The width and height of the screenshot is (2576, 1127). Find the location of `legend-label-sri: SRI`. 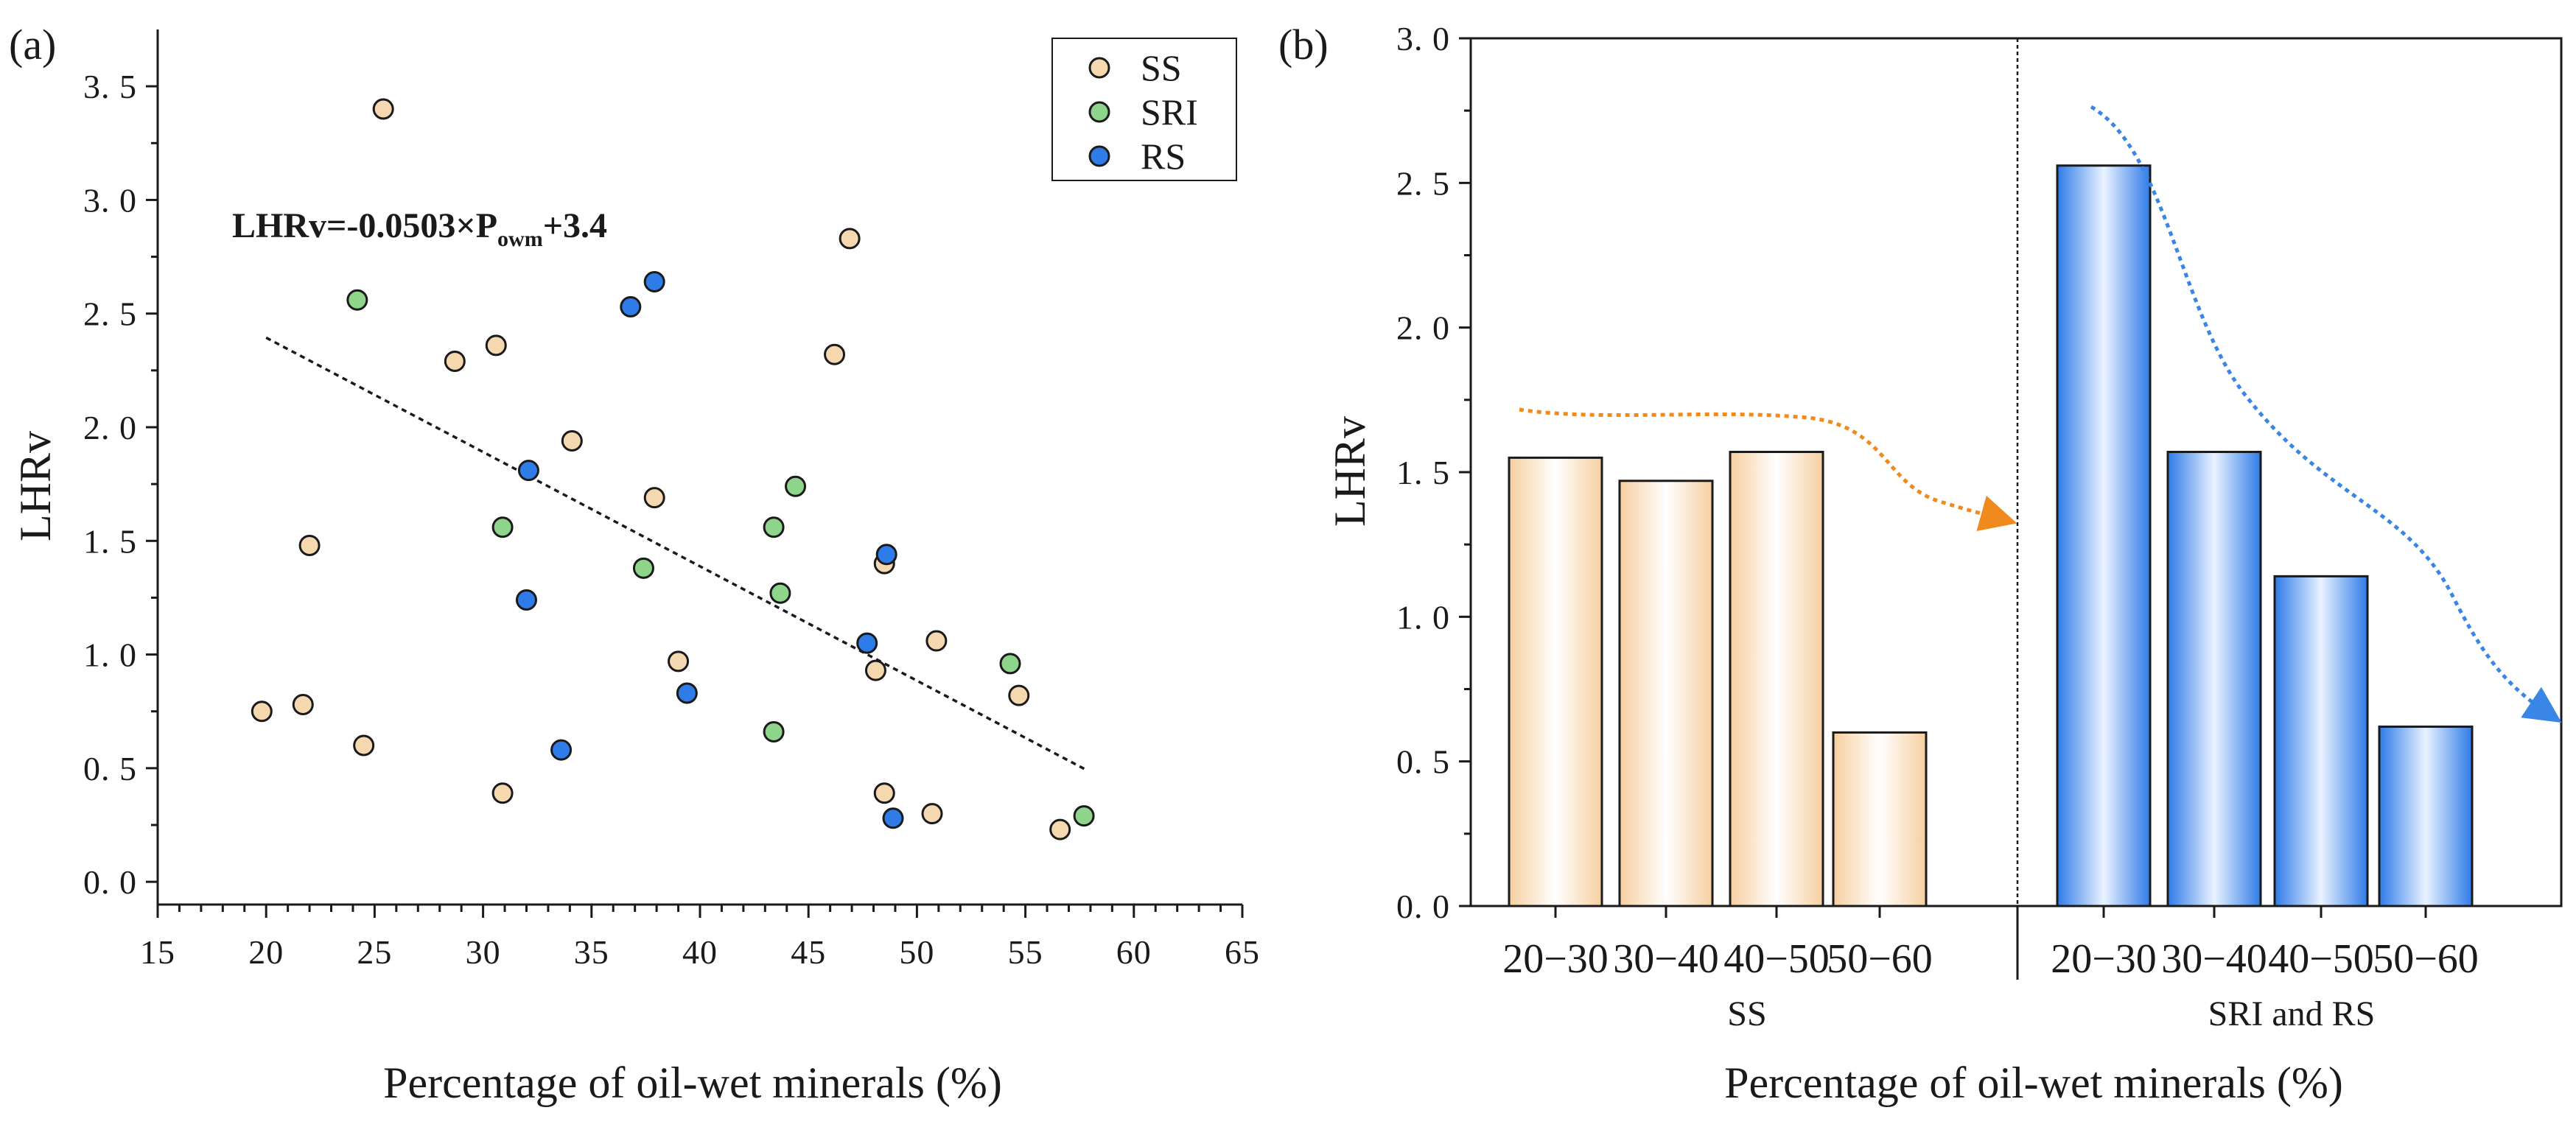

legend-label-sri: SRI is located at coordinates (1169, 112).